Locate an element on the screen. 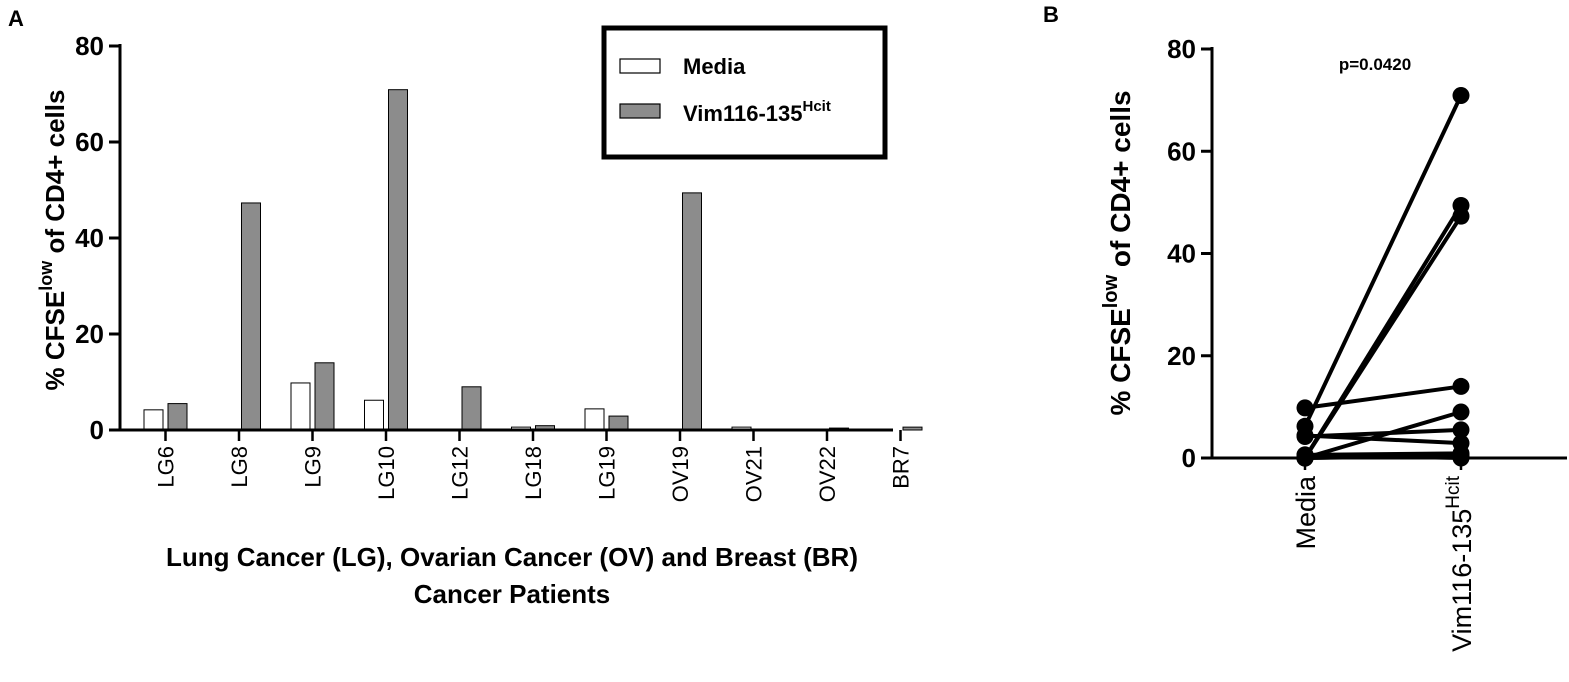  x-tick-label-lg18: LG18 is located at coordinates (533, 473).